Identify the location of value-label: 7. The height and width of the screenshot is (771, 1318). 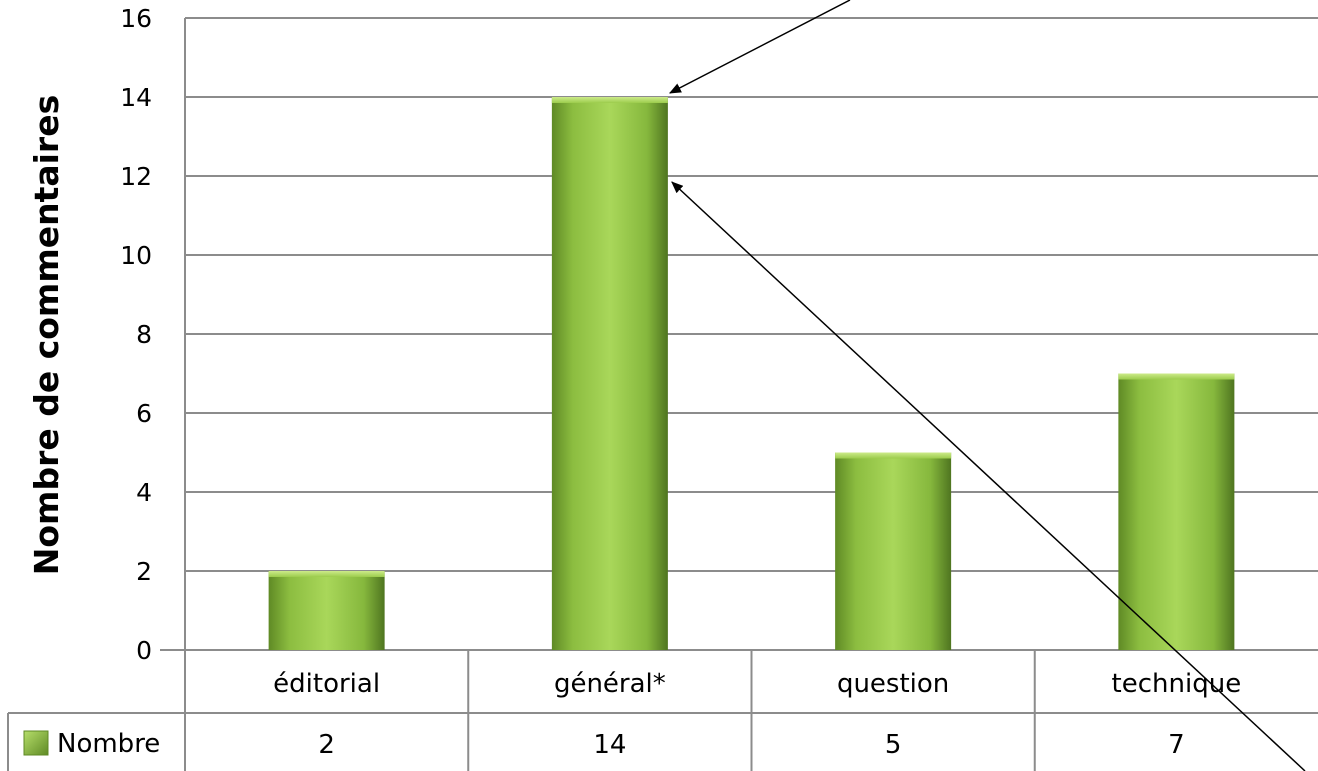
(1176, 745).